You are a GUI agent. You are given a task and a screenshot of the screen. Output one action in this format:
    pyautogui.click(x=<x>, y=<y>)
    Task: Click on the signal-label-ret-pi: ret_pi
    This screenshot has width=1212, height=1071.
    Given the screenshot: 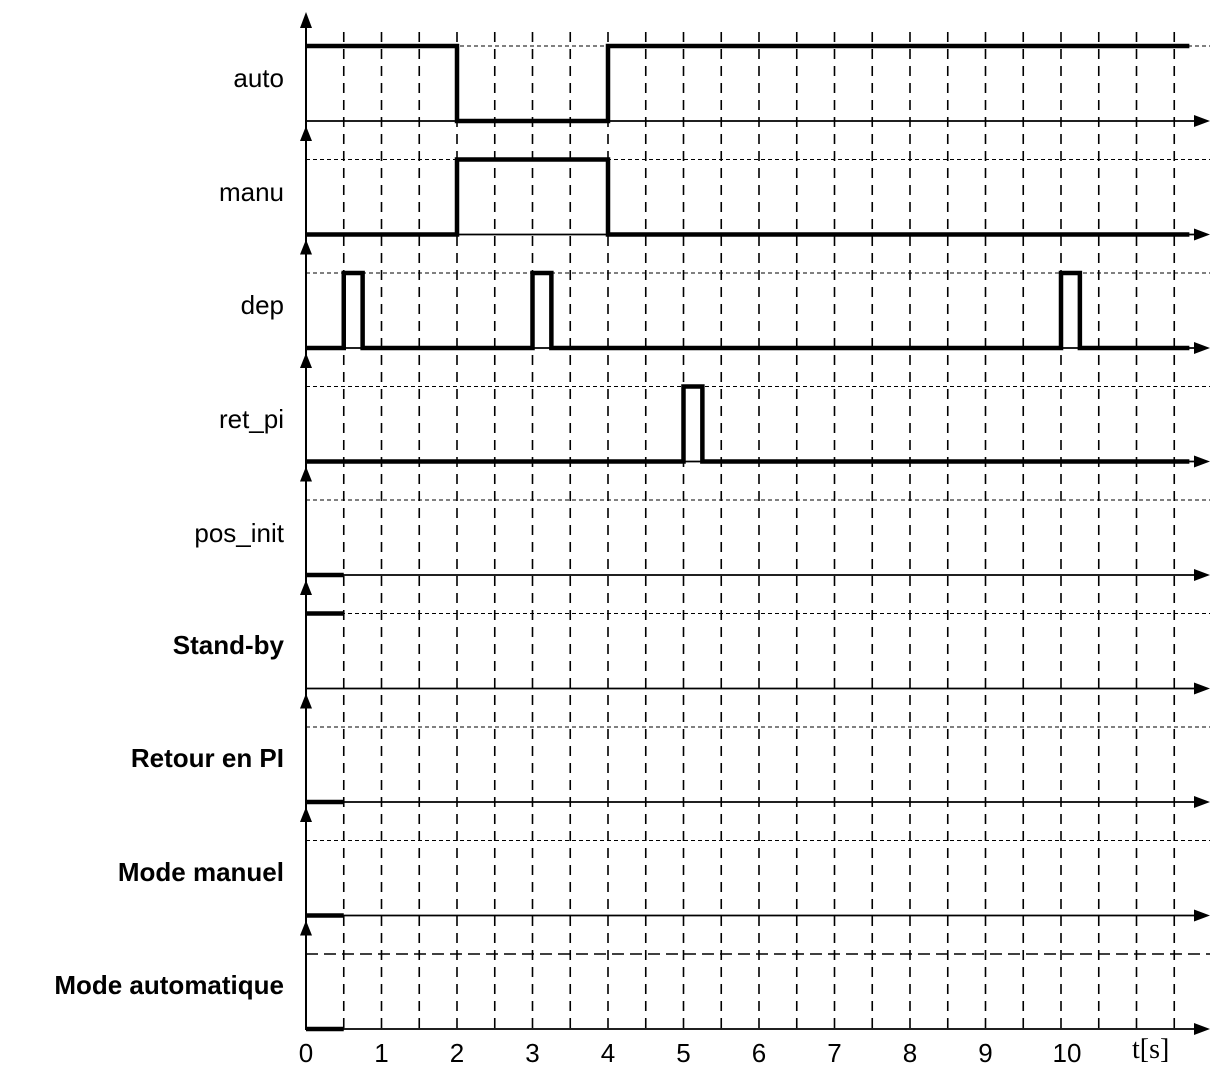 What is the action you would take?
    pyautogui.click(x=251, y=419)
    